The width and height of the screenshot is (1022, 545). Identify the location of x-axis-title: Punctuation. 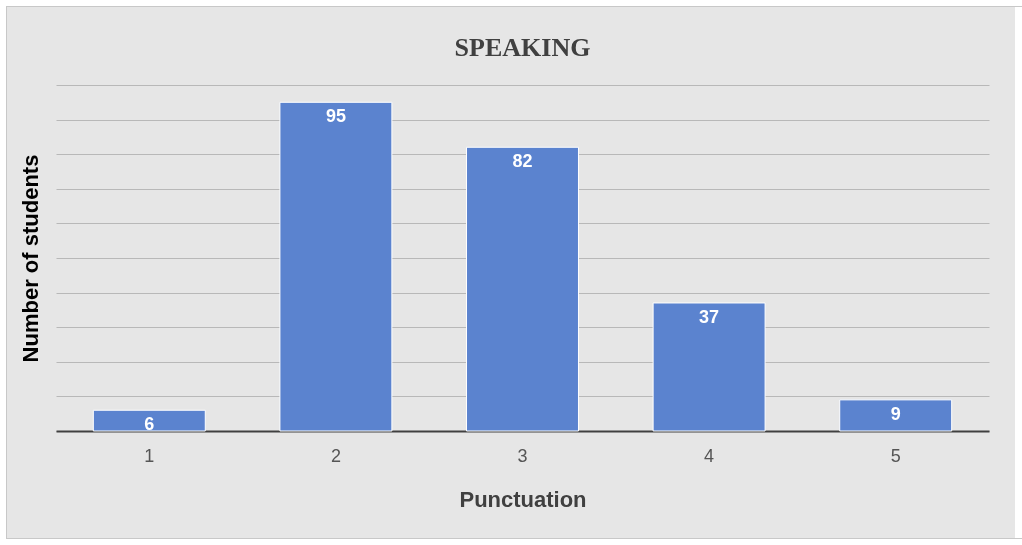
(523, 499).